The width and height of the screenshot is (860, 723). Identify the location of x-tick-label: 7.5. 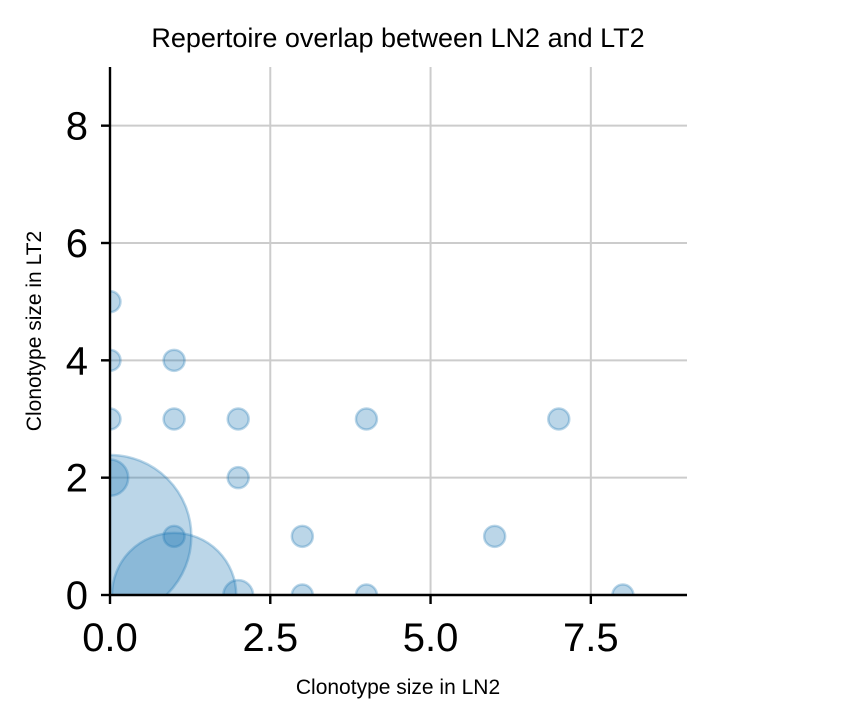
(591, 638).